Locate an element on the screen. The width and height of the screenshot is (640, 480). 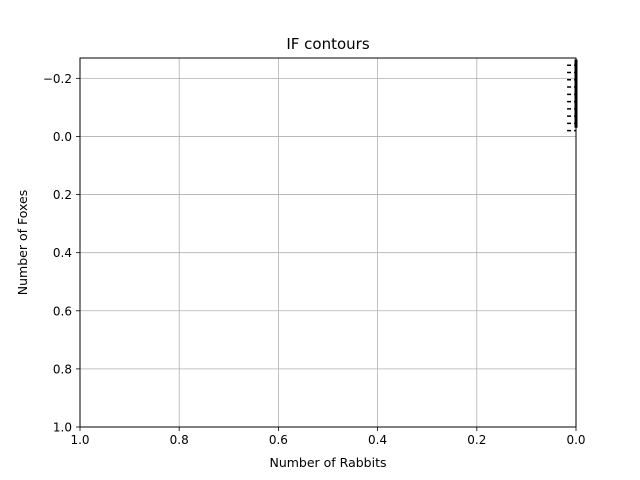
y-tick-label: 0.2 is located at coordinates (62, 195).